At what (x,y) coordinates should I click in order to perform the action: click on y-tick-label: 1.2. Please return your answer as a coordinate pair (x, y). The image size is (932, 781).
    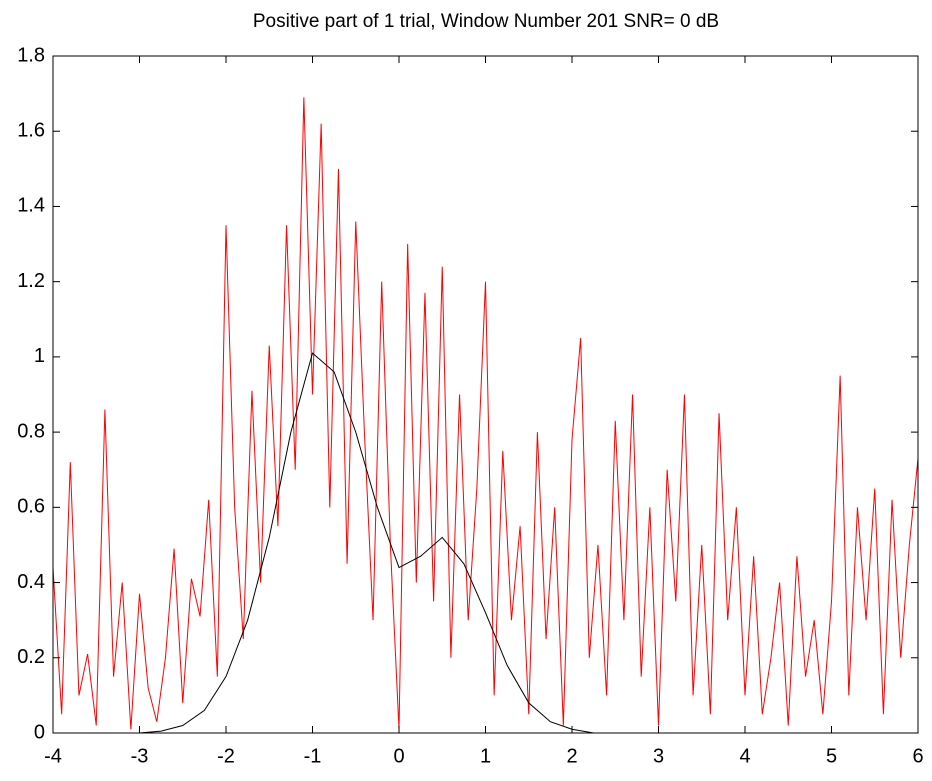
    Looking at the image, I should click on (31, 281).